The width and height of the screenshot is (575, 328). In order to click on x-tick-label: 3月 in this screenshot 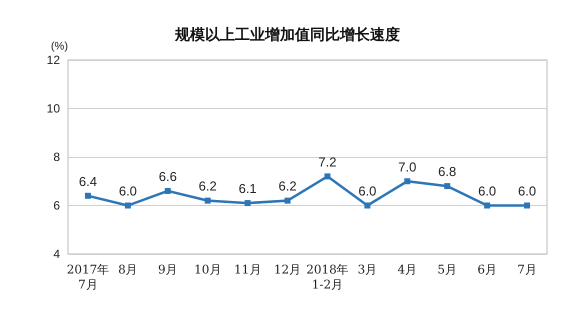, I will do `click(368, 269)`.